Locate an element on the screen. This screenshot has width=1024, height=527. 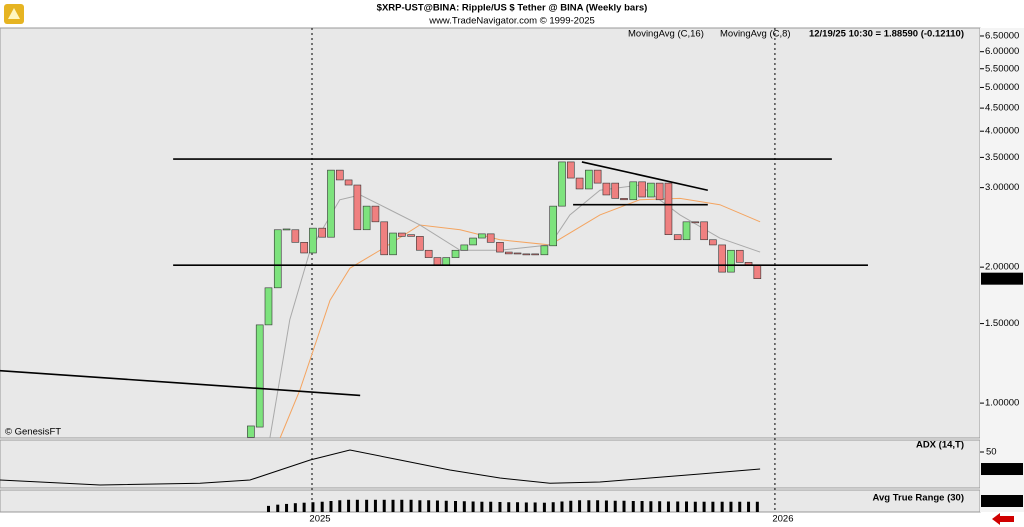
panel-title: ADX (14,T) is located at coordinates (940, 445).